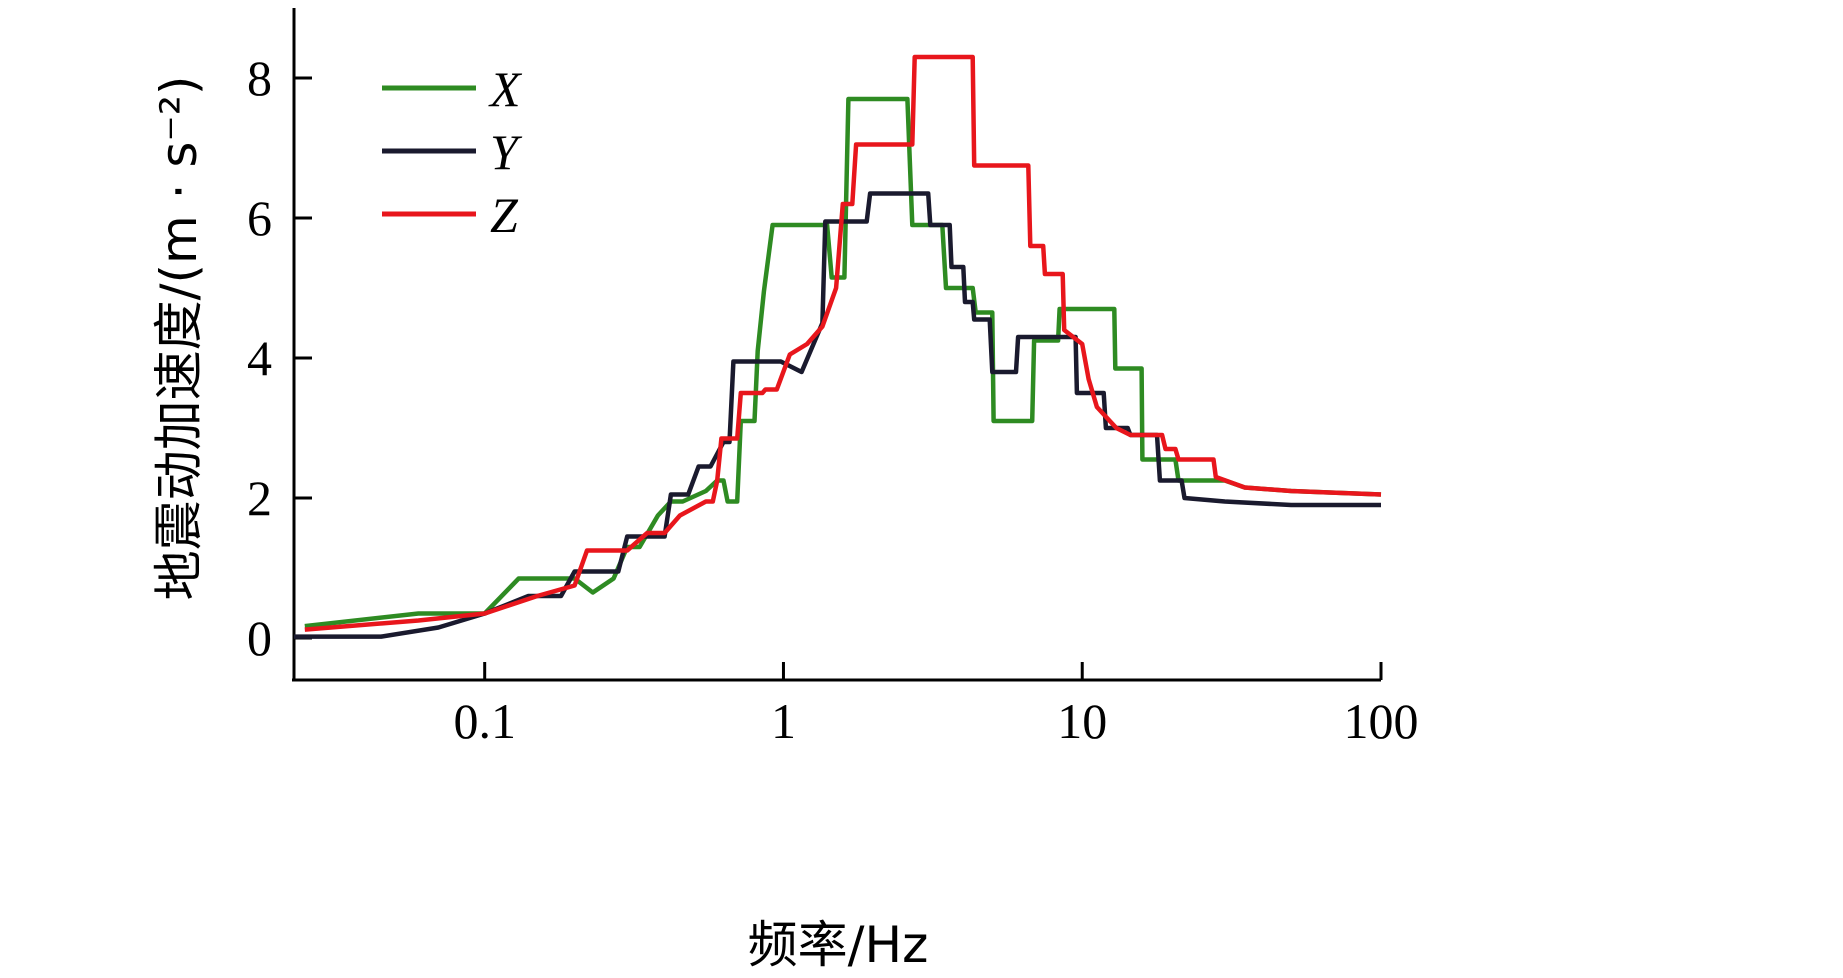 The image size is (1843, 978). Describe the element at coordinates (505, 89) in the screenshot. I see `legend-label-x: X` at that location.